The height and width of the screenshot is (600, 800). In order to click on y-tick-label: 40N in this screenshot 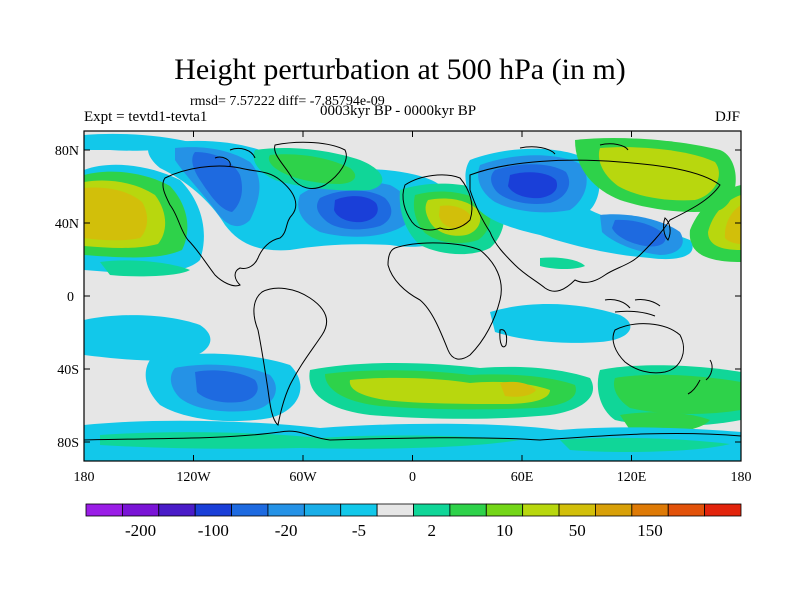, I will do `click(67, 224)`.